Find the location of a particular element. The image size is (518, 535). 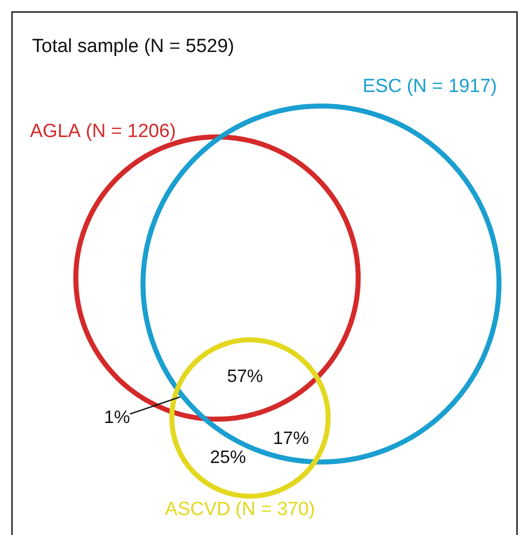

text: Total sample (N = 5529) is located at coordinates (133, 46).